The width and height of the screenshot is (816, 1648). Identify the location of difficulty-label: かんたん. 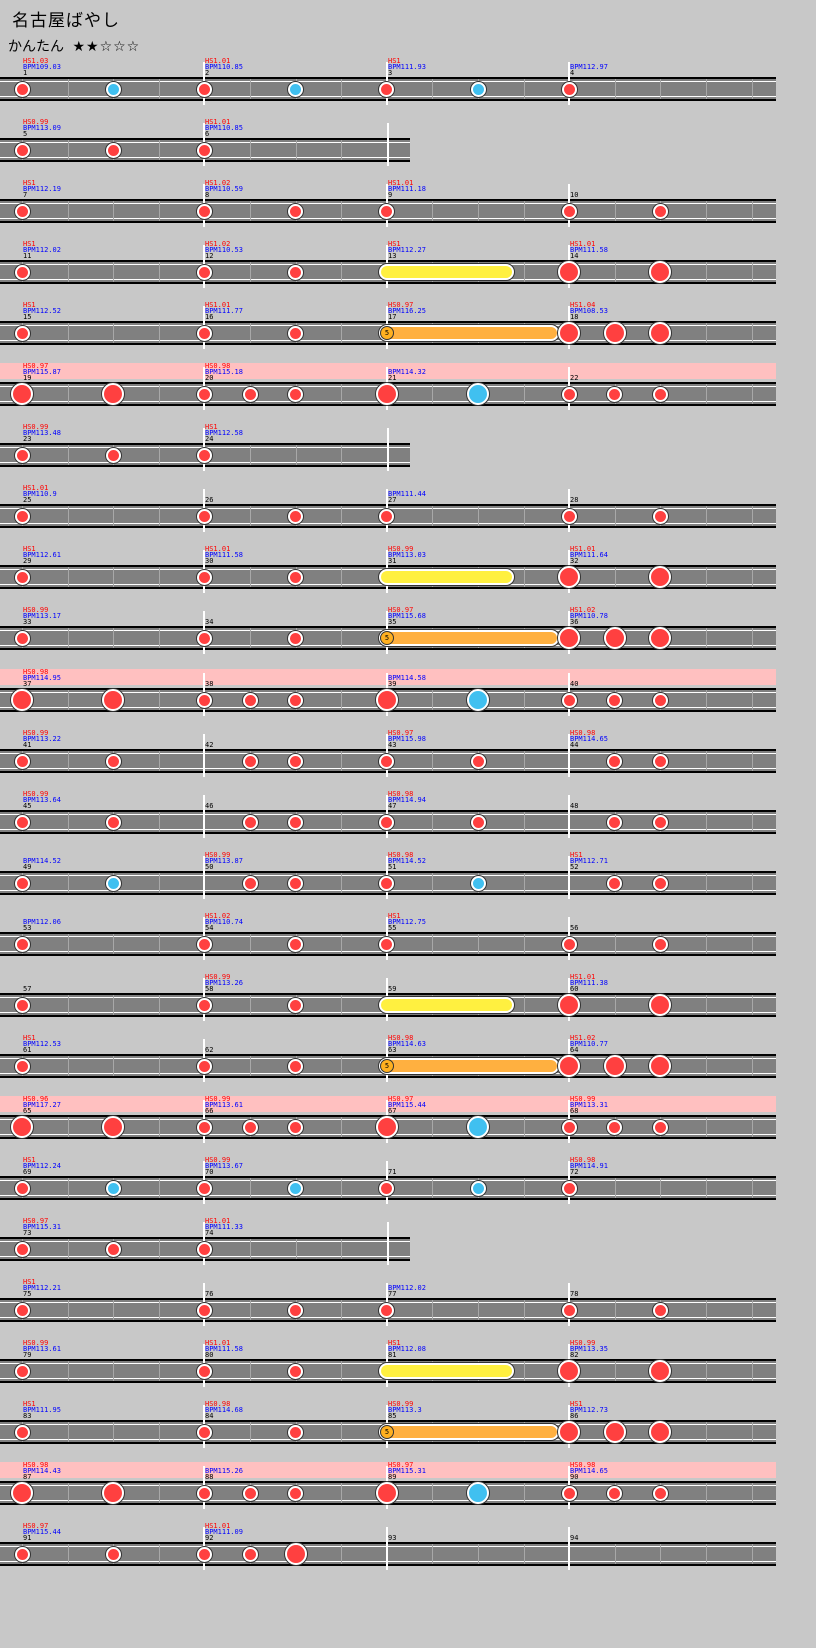
(36, 47).